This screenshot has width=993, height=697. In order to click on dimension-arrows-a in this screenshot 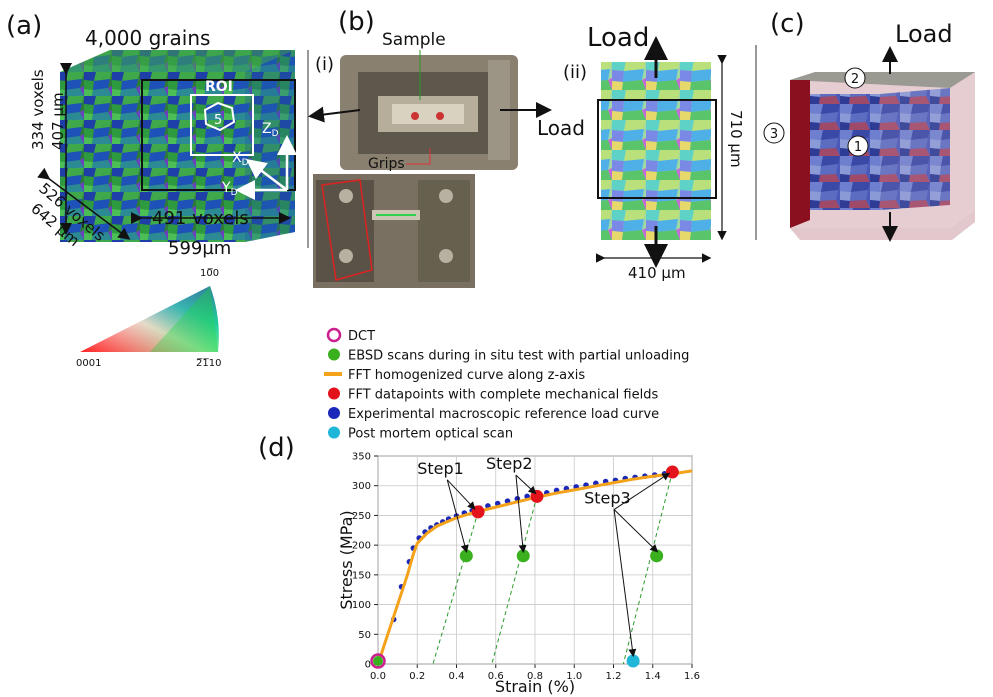, I will do `click(164, 151)`.